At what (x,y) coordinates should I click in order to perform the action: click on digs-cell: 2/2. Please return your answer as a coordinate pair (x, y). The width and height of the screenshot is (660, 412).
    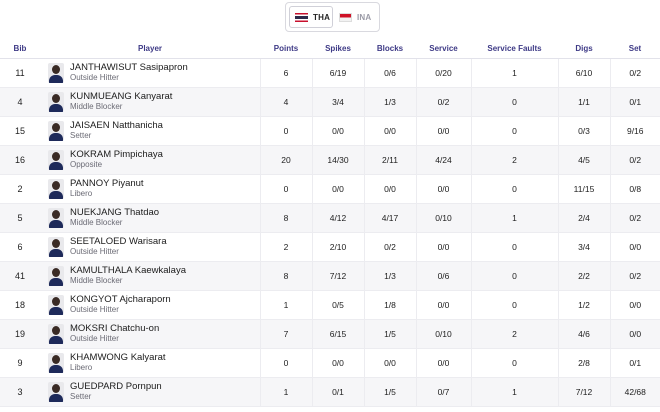
    Looking at the image, I should click on (583, 276).